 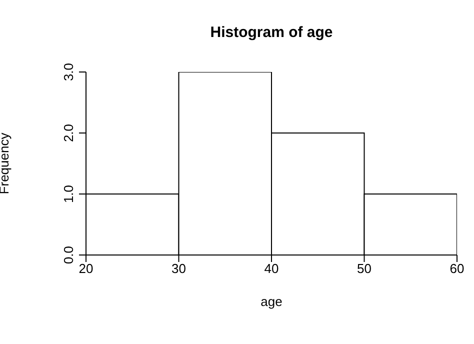 What do you see at coordinates (271, 268) in the screenshot?
I see `x-tick-label: 40` at bounding box center [271, 268].